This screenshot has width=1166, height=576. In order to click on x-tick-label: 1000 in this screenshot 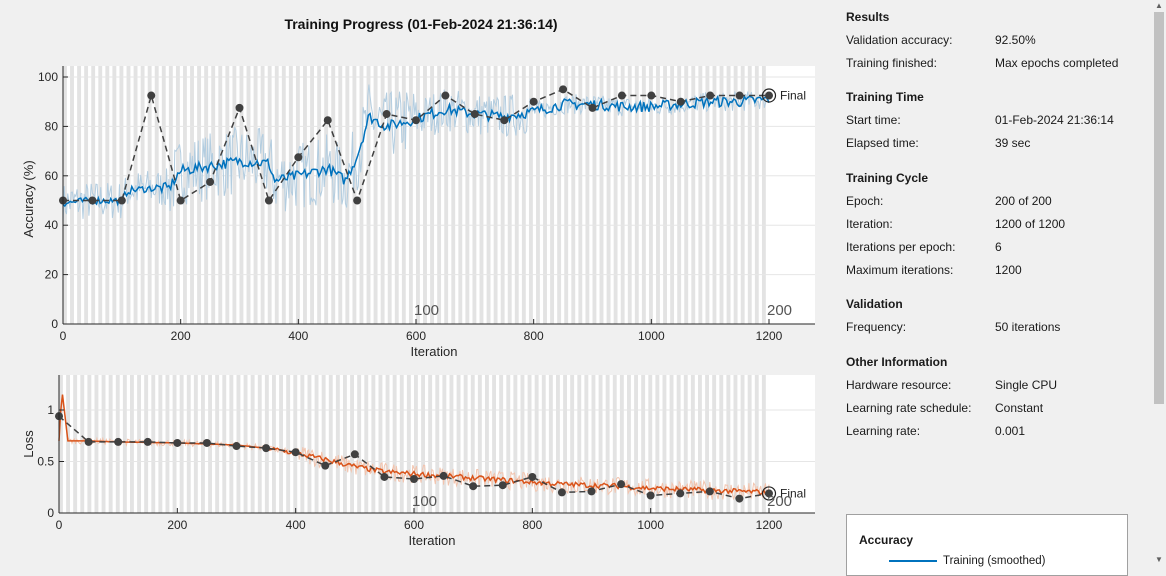, I will do `click(651, 336)`.